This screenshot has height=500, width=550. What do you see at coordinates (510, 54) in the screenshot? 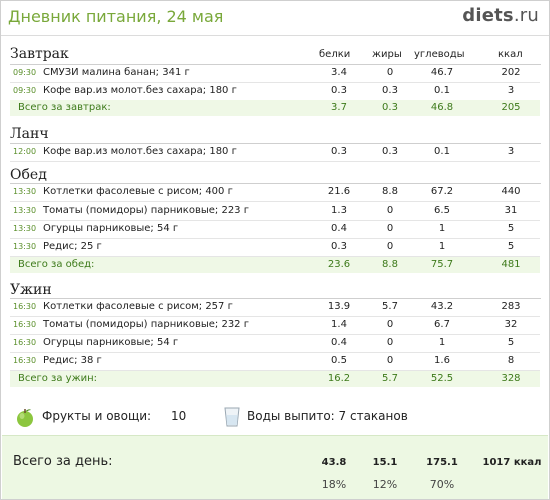
I see `column-header-kcal: ккал` at bounding box center [510, 54].